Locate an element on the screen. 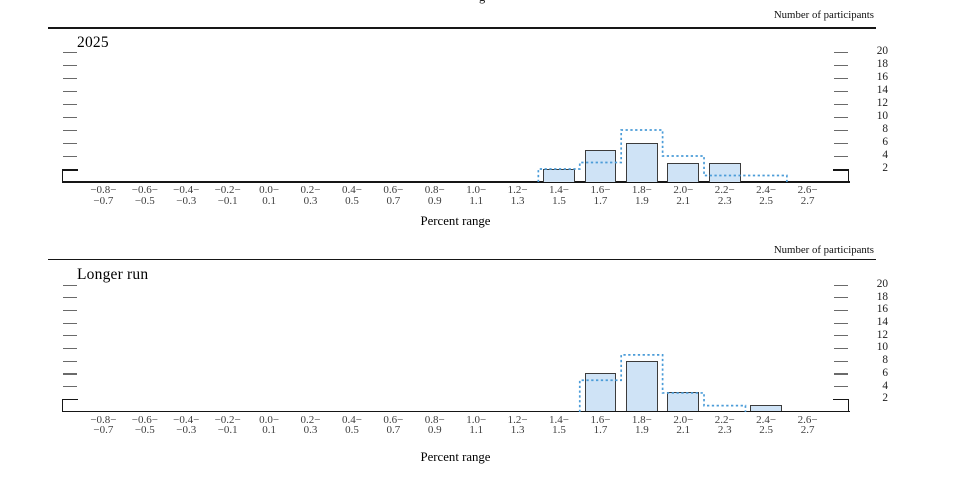 This screenshot has height=486, width=978. x-bin-label: 0.4− 0.5 is located at coordinates (351, 195).